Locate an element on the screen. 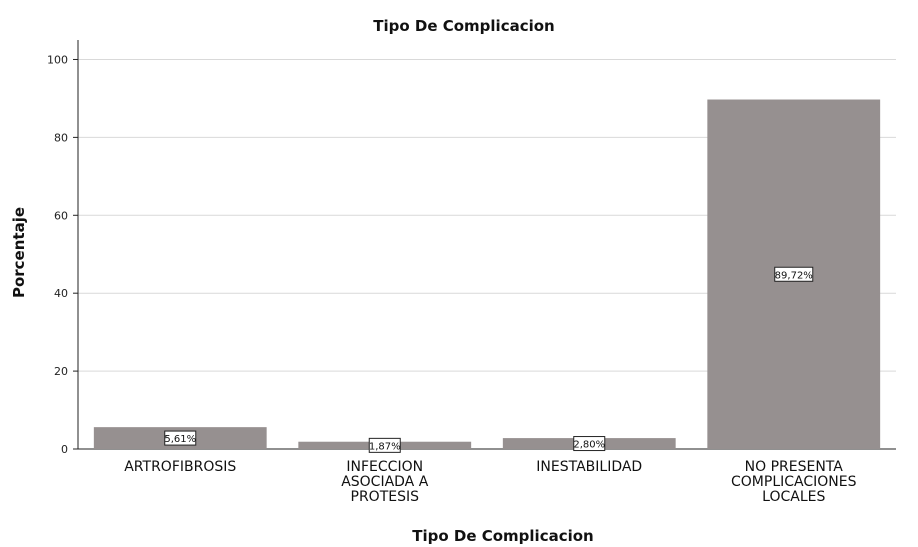 The image size is (918, 547). data-label: 89,72% is located at coordinates (794, 275).